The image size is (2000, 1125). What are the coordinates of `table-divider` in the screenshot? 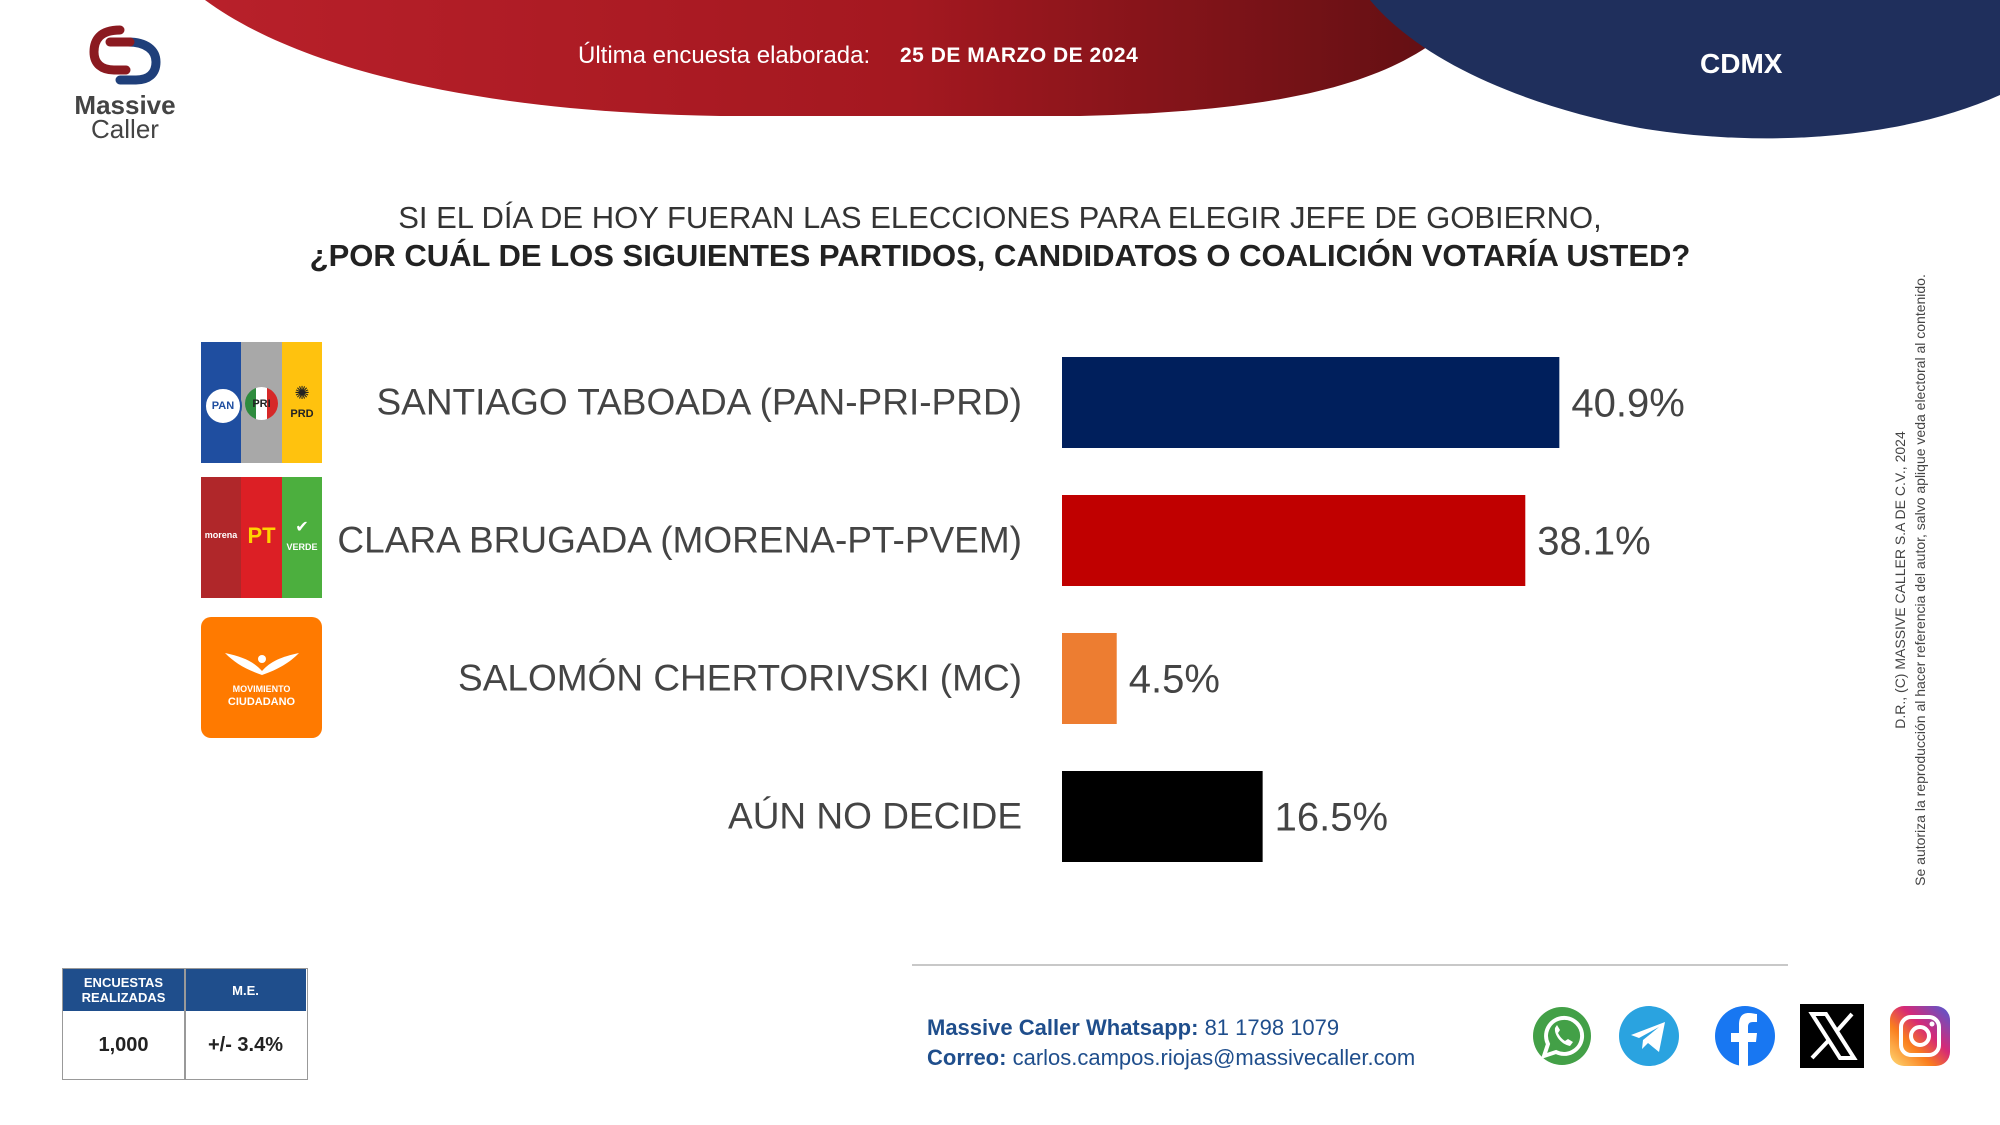 It's located at (185, 1024).